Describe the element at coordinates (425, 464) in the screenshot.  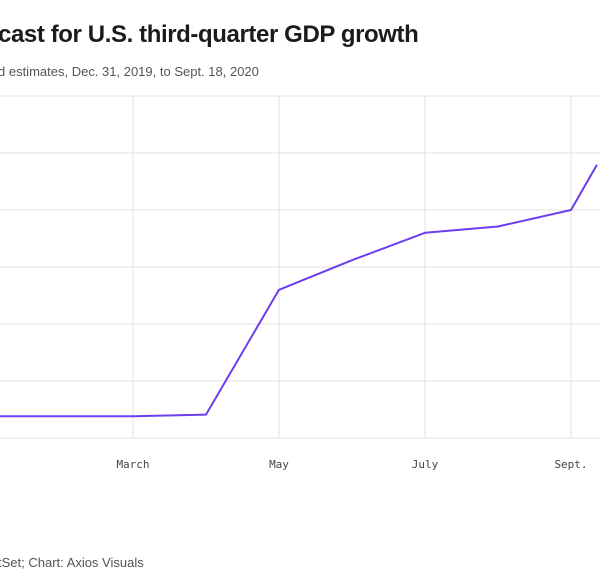
I see `x-tick-label: July` at that location.